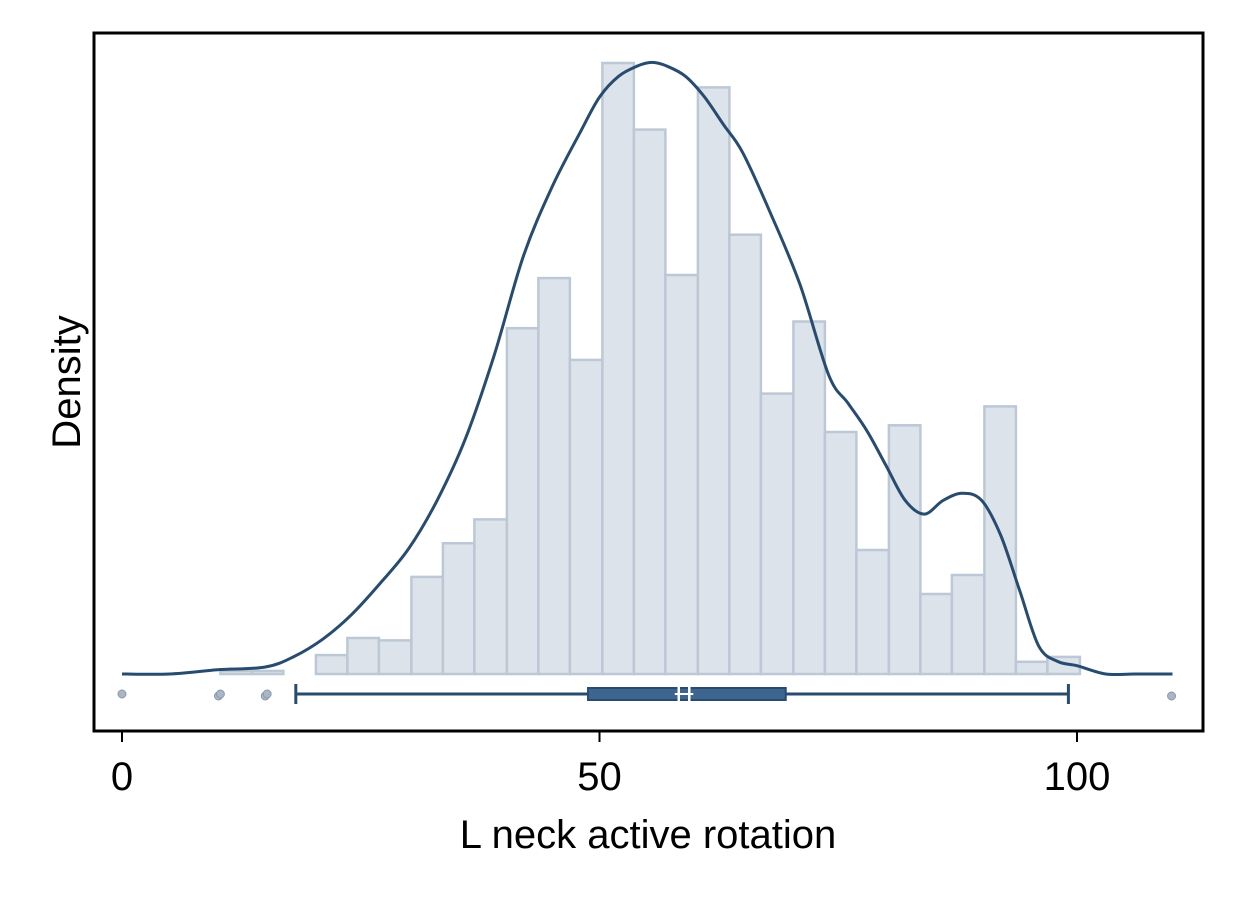 The height and width of the screenshot is (899, 1237). What do you see at coordinates (122, 777) in the screenshot?
I see `x-tick-label: 0` at bounding box center [122, 777].